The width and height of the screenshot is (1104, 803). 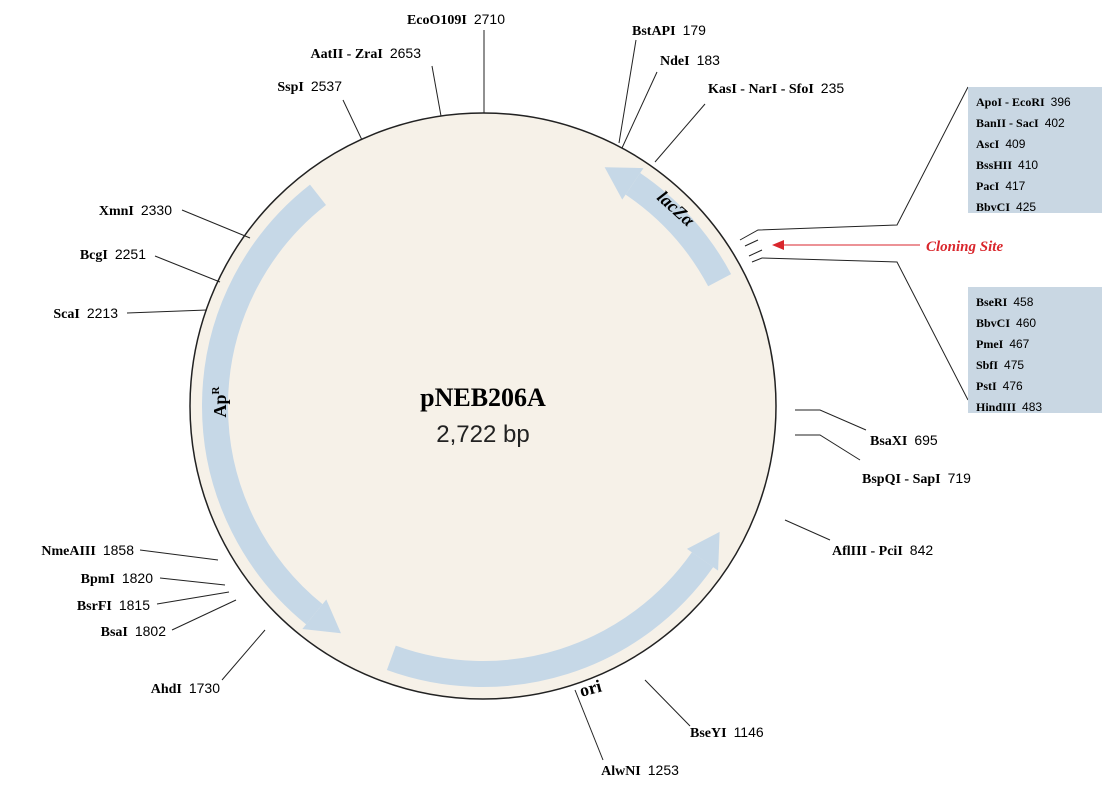 What do you see at coordinates (904, 440) in the screenshot?
I see `site-label: BsaXI 695` at bounding box center [904, 440].